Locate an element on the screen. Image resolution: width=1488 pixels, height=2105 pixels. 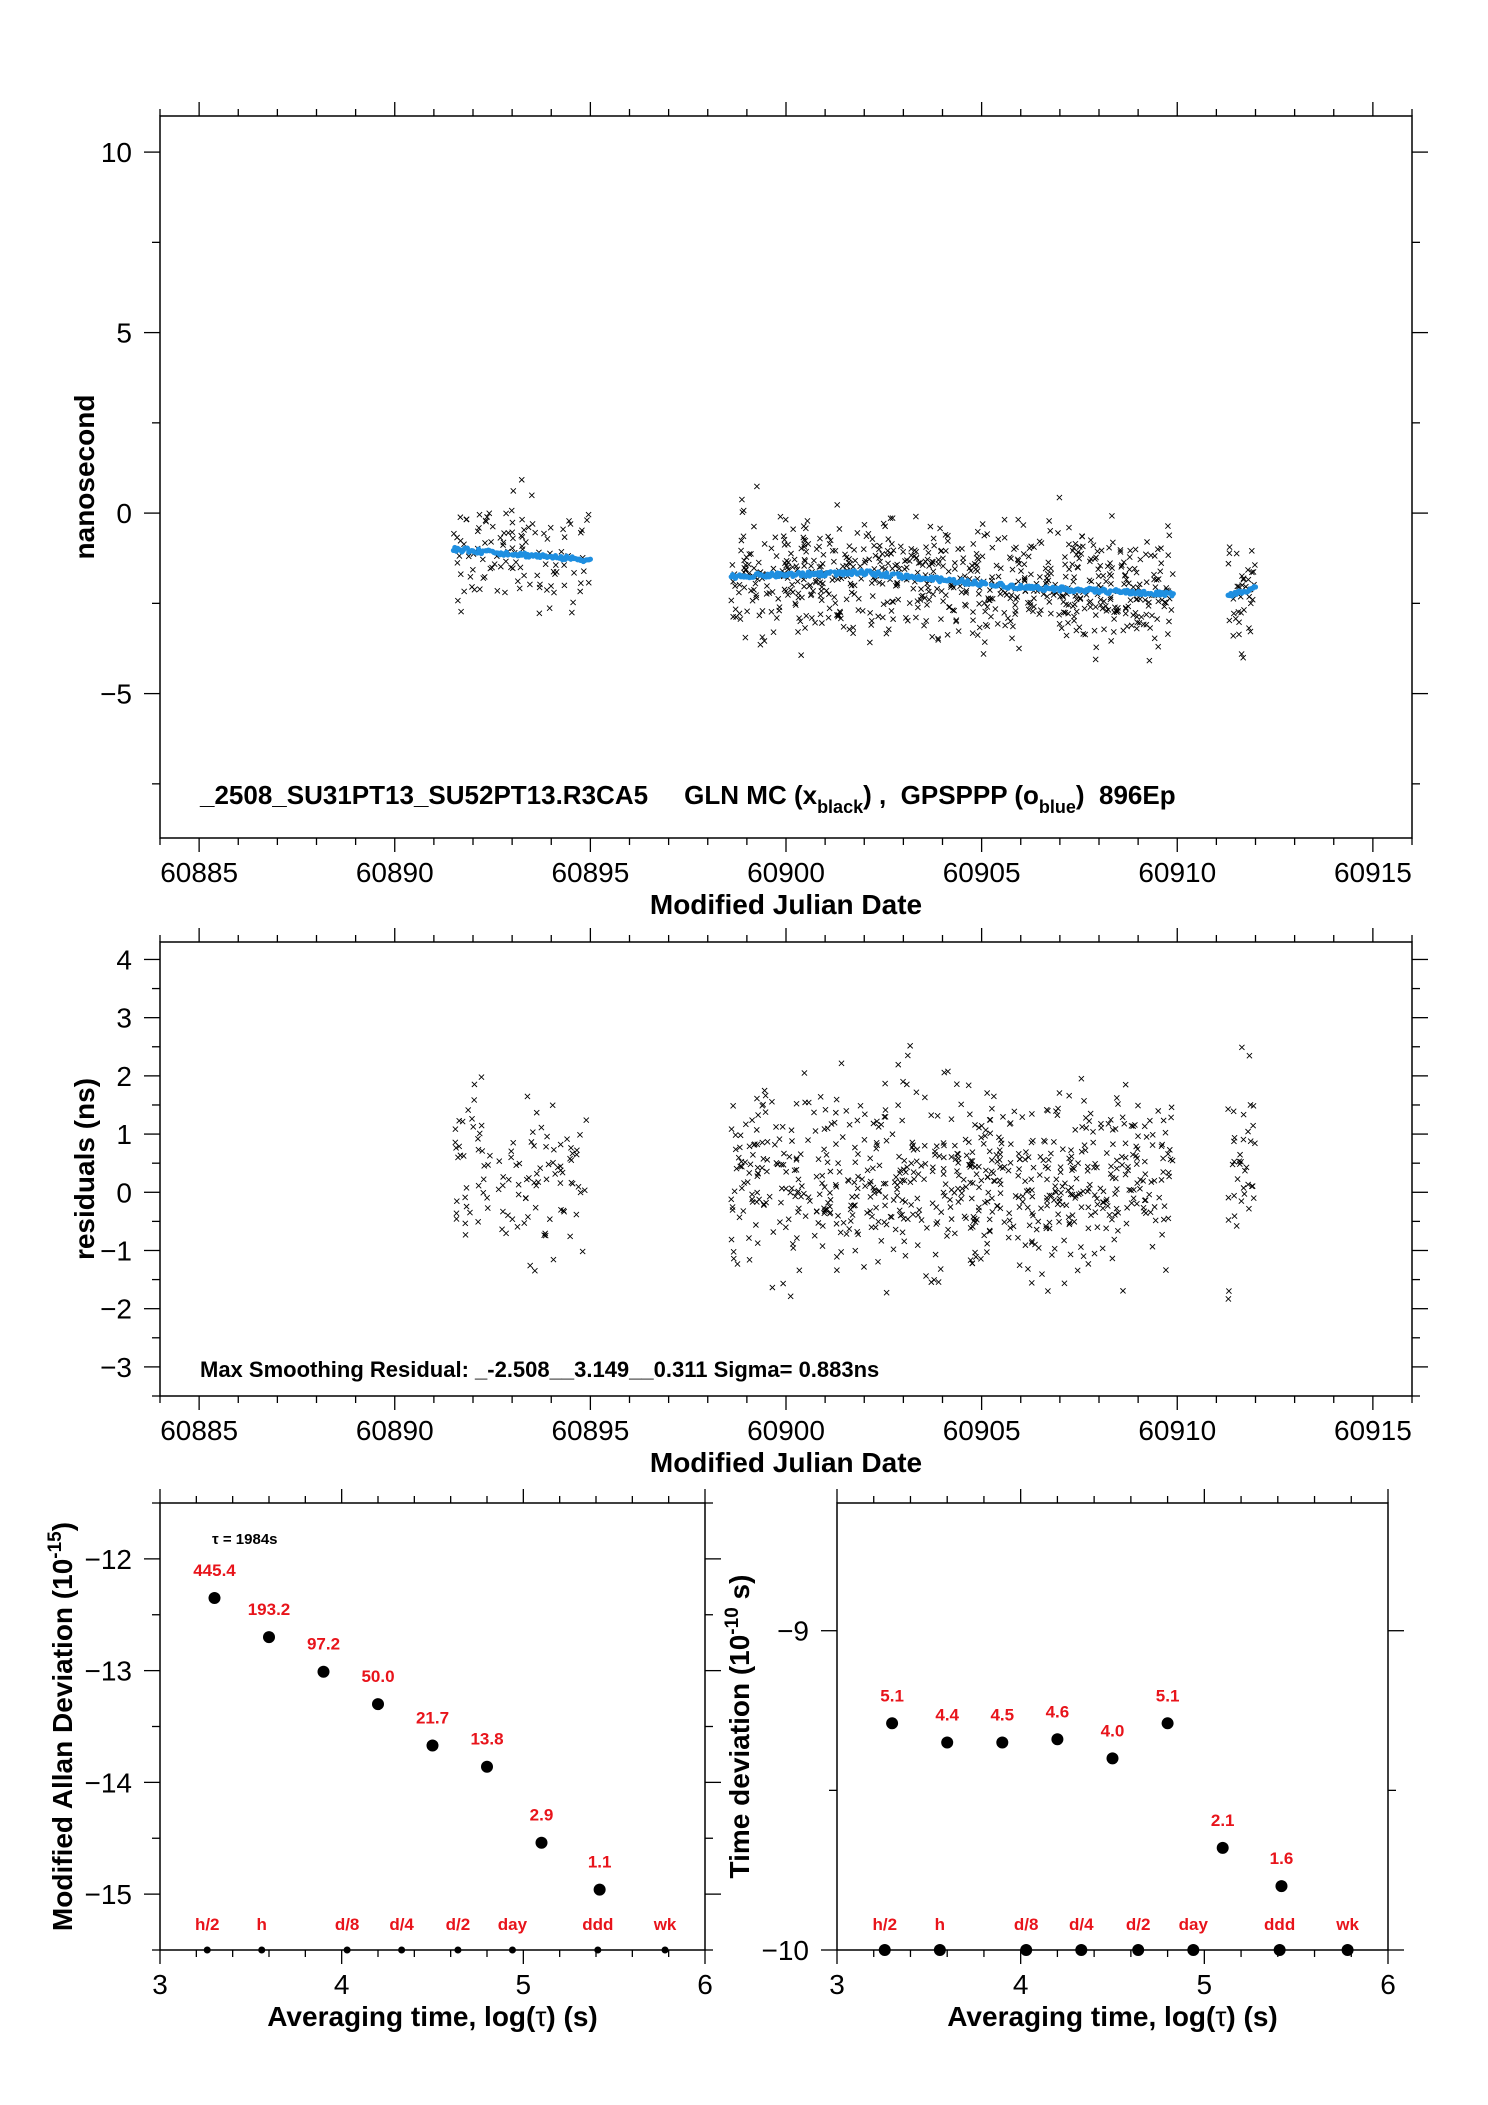
deviation-value-label: 1.1 is located at coordinates (600, 1862).